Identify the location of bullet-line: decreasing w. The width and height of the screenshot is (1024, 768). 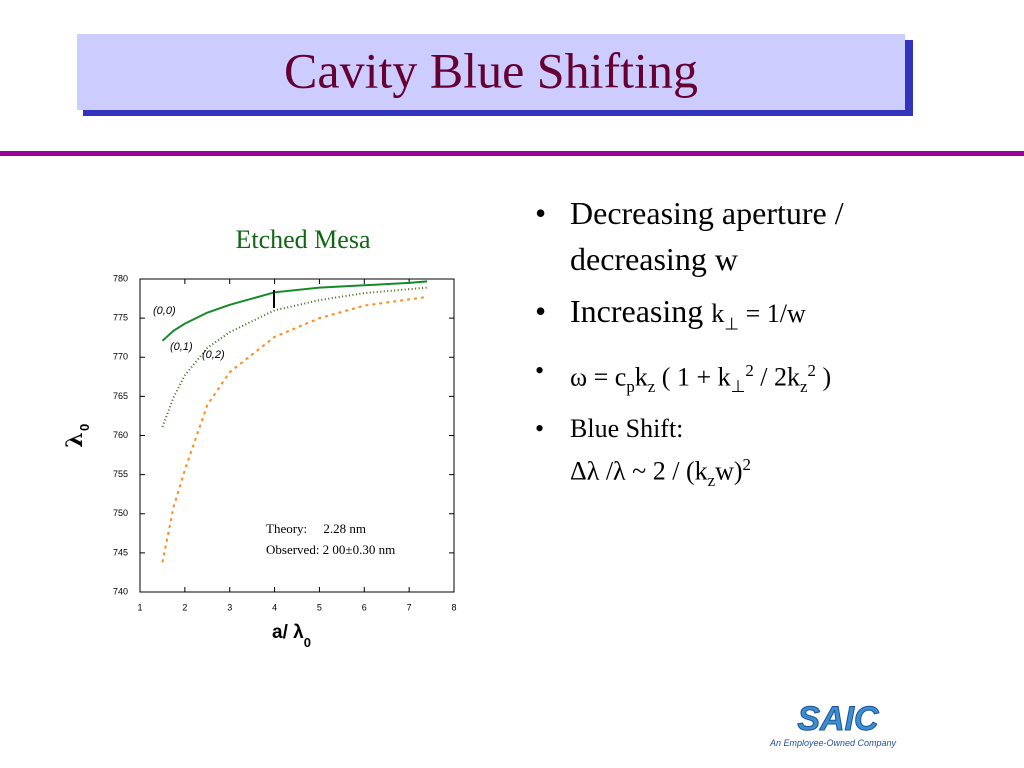
(787, 259).